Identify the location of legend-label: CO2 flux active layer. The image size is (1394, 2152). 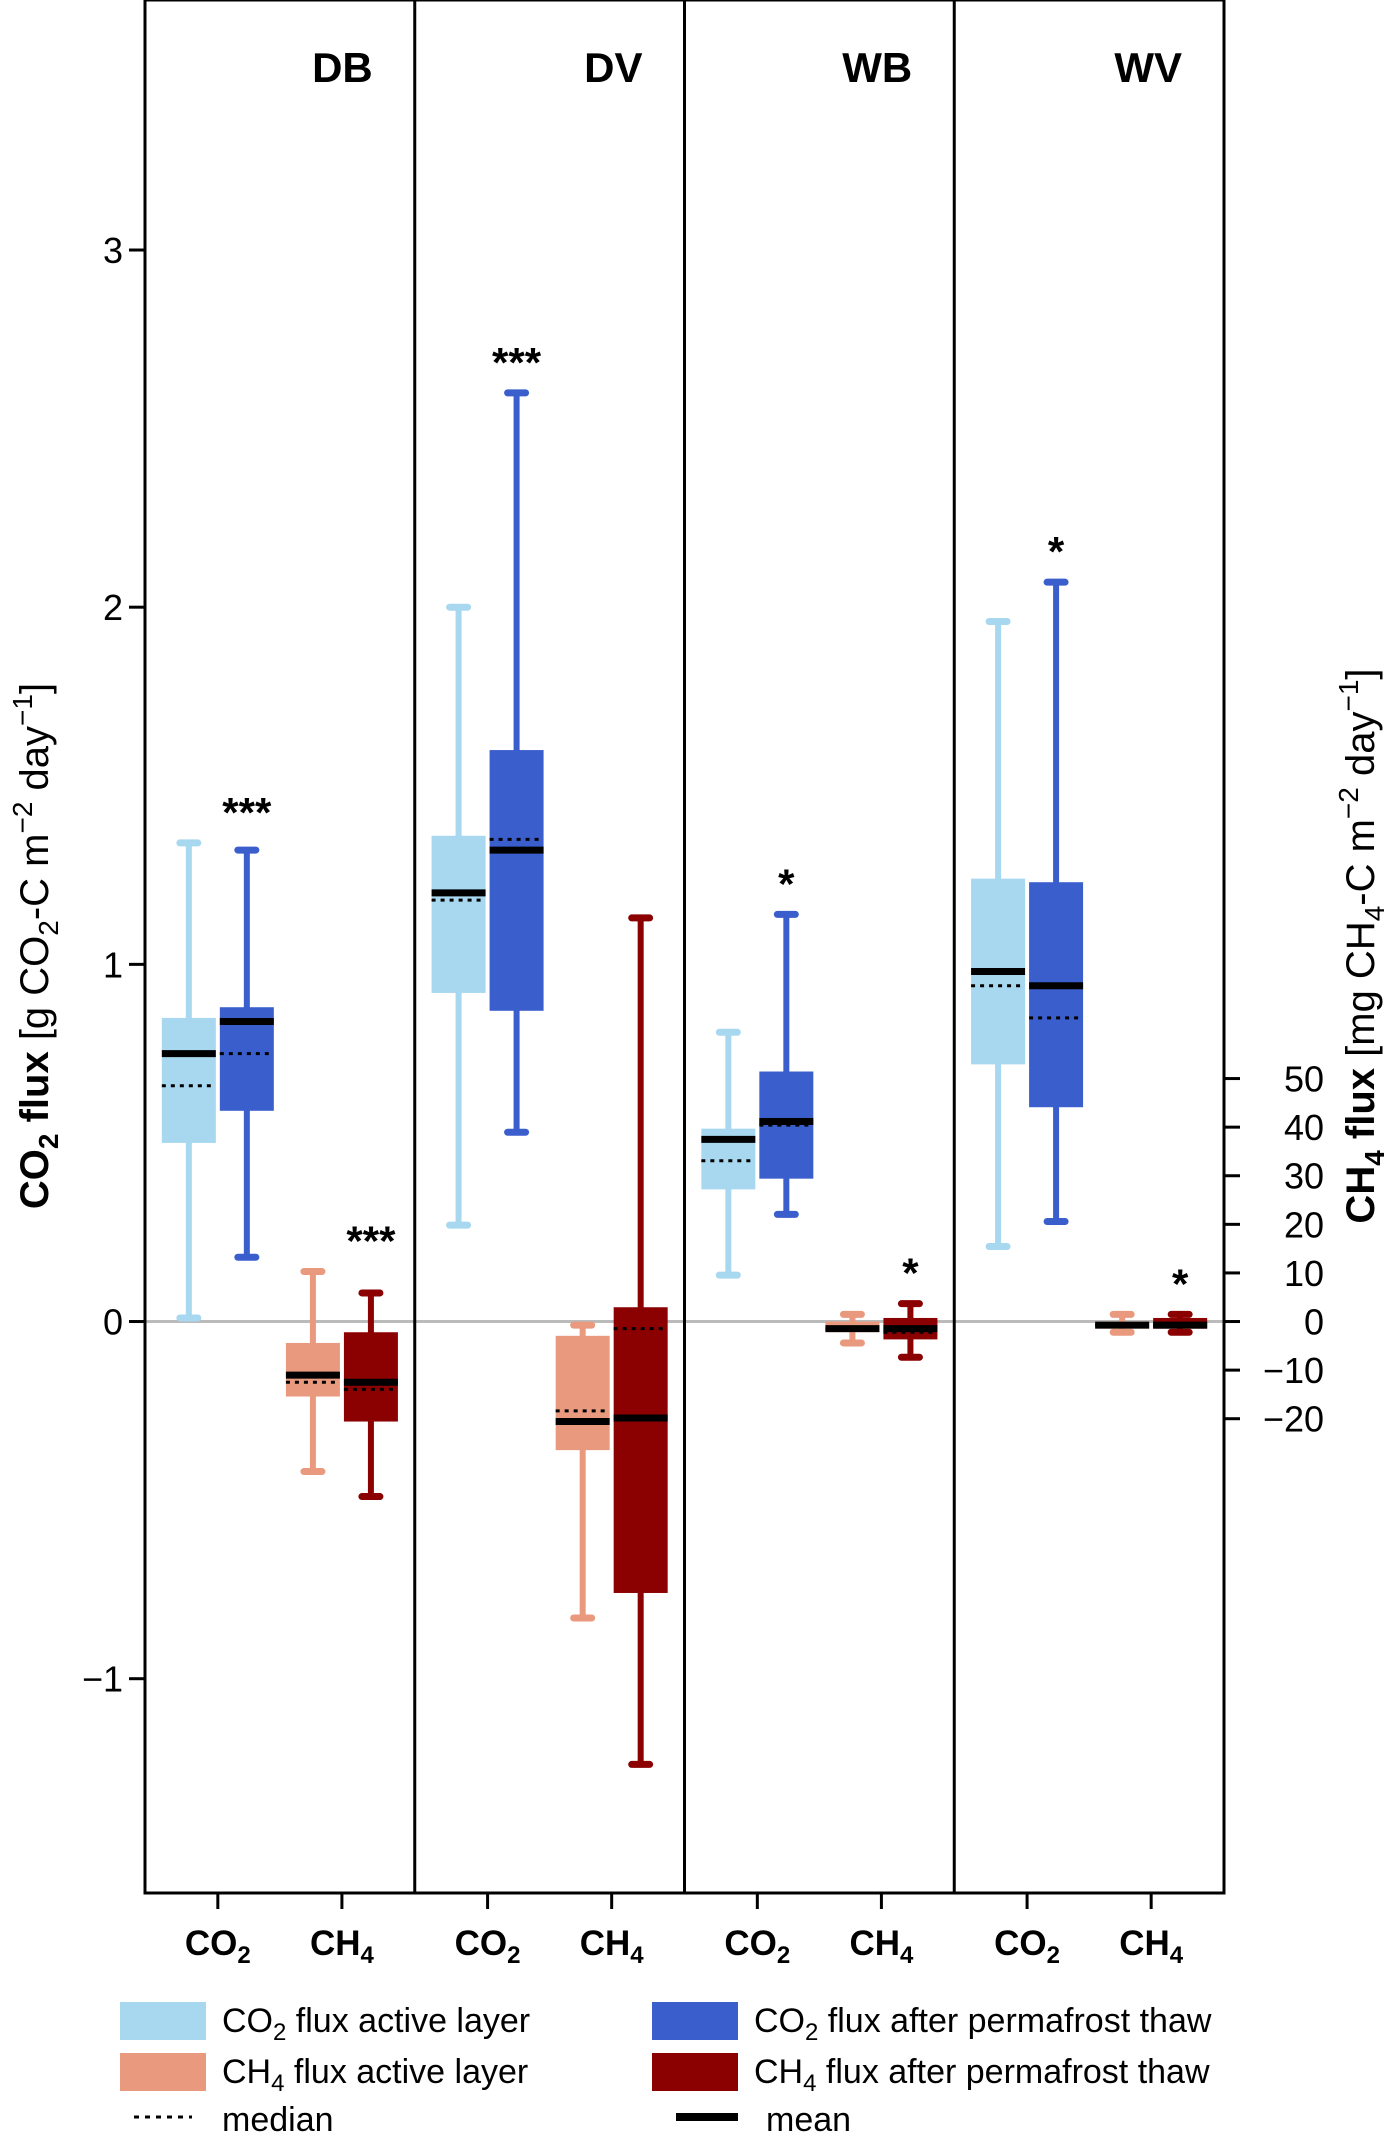
(376, 2024).